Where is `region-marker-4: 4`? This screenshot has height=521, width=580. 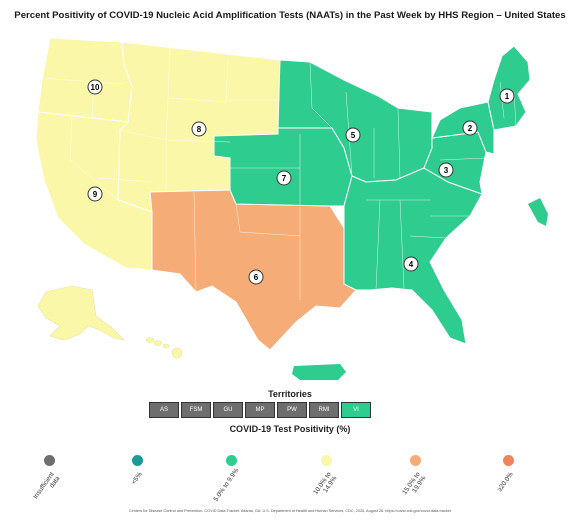
region-marker-4: 4 is located at coordinates (411, 264).